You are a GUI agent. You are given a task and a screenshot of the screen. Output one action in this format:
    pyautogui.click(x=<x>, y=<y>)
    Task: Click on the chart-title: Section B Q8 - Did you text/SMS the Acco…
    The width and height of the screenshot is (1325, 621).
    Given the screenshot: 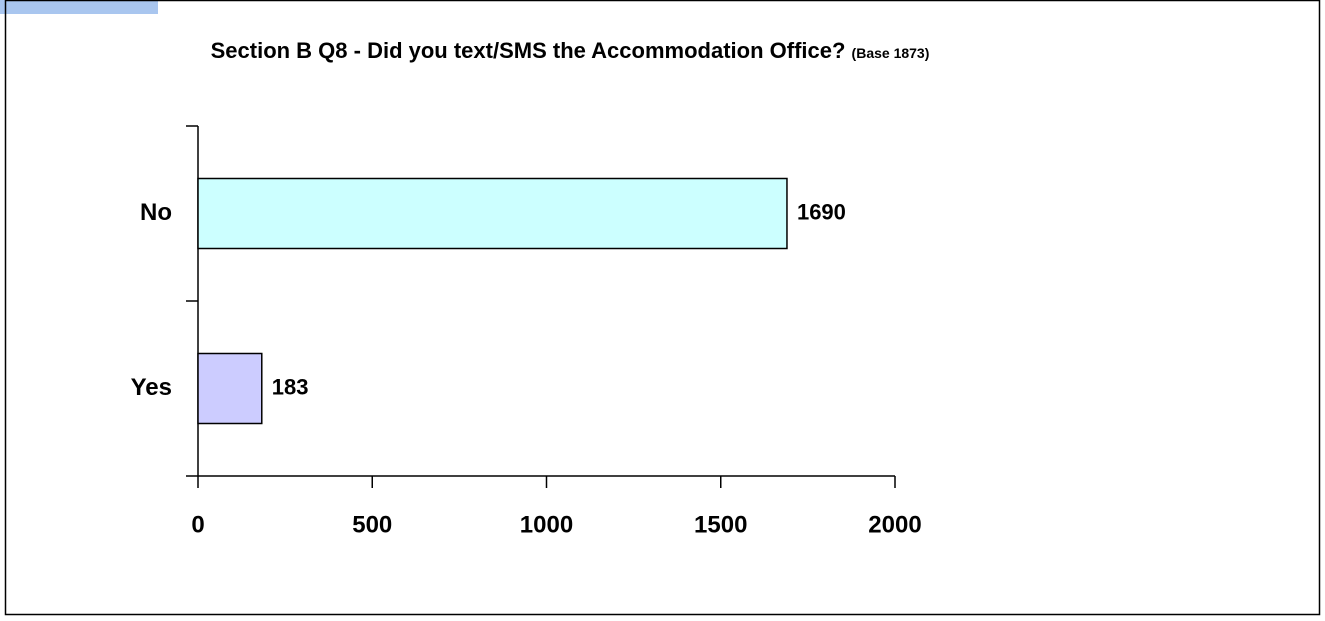 What is the action you would take?
    pyautogui.click(x=528, y=50)
    